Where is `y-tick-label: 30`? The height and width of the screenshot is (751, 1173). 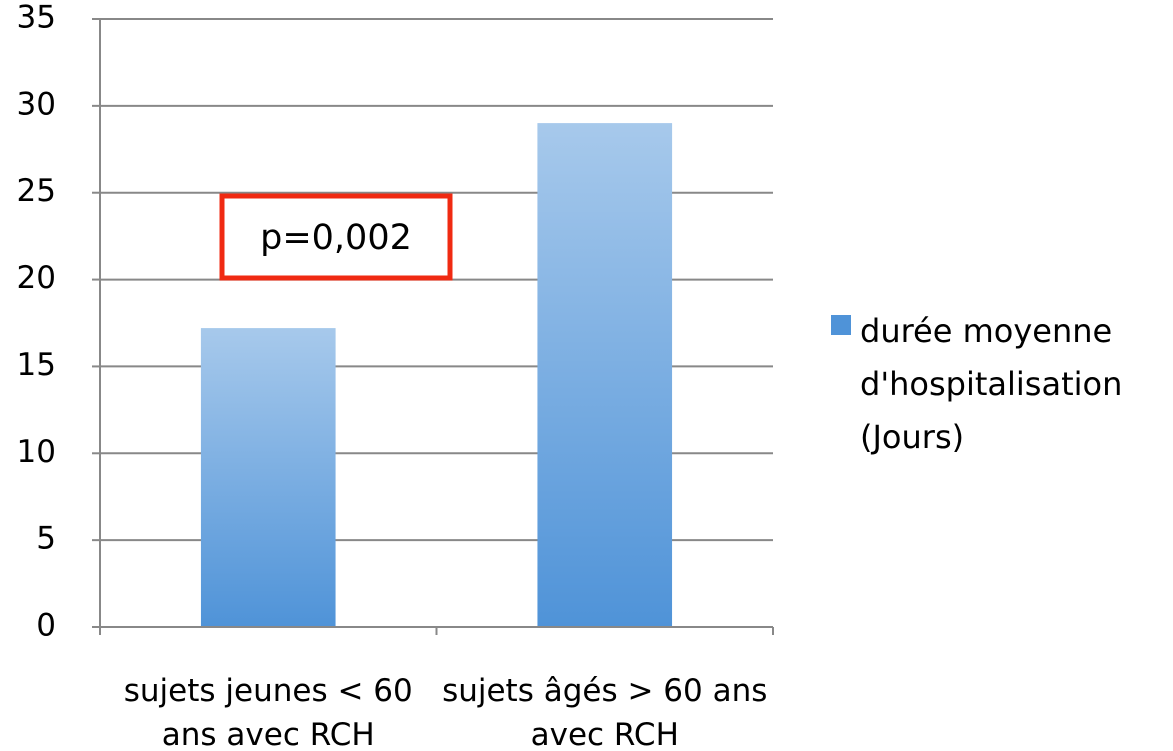
y-tick-label: 30 is located at coordinates (36, 104).